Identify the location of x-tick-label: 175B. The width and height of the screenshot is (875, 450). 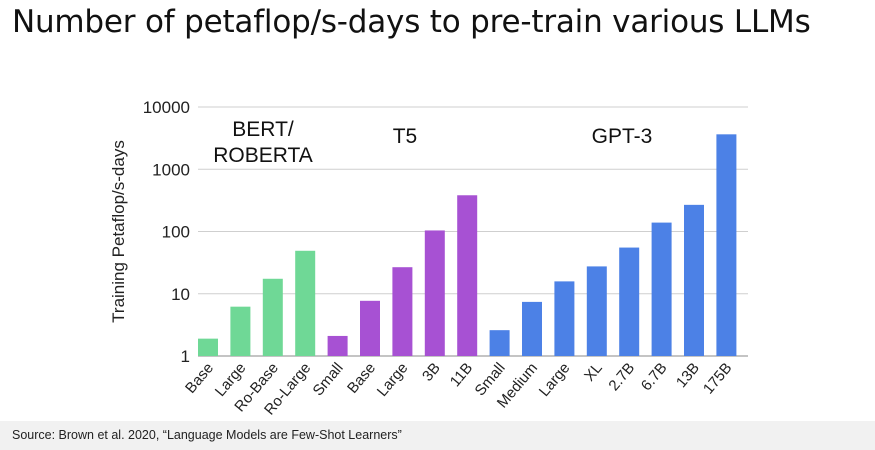
(718, 379).